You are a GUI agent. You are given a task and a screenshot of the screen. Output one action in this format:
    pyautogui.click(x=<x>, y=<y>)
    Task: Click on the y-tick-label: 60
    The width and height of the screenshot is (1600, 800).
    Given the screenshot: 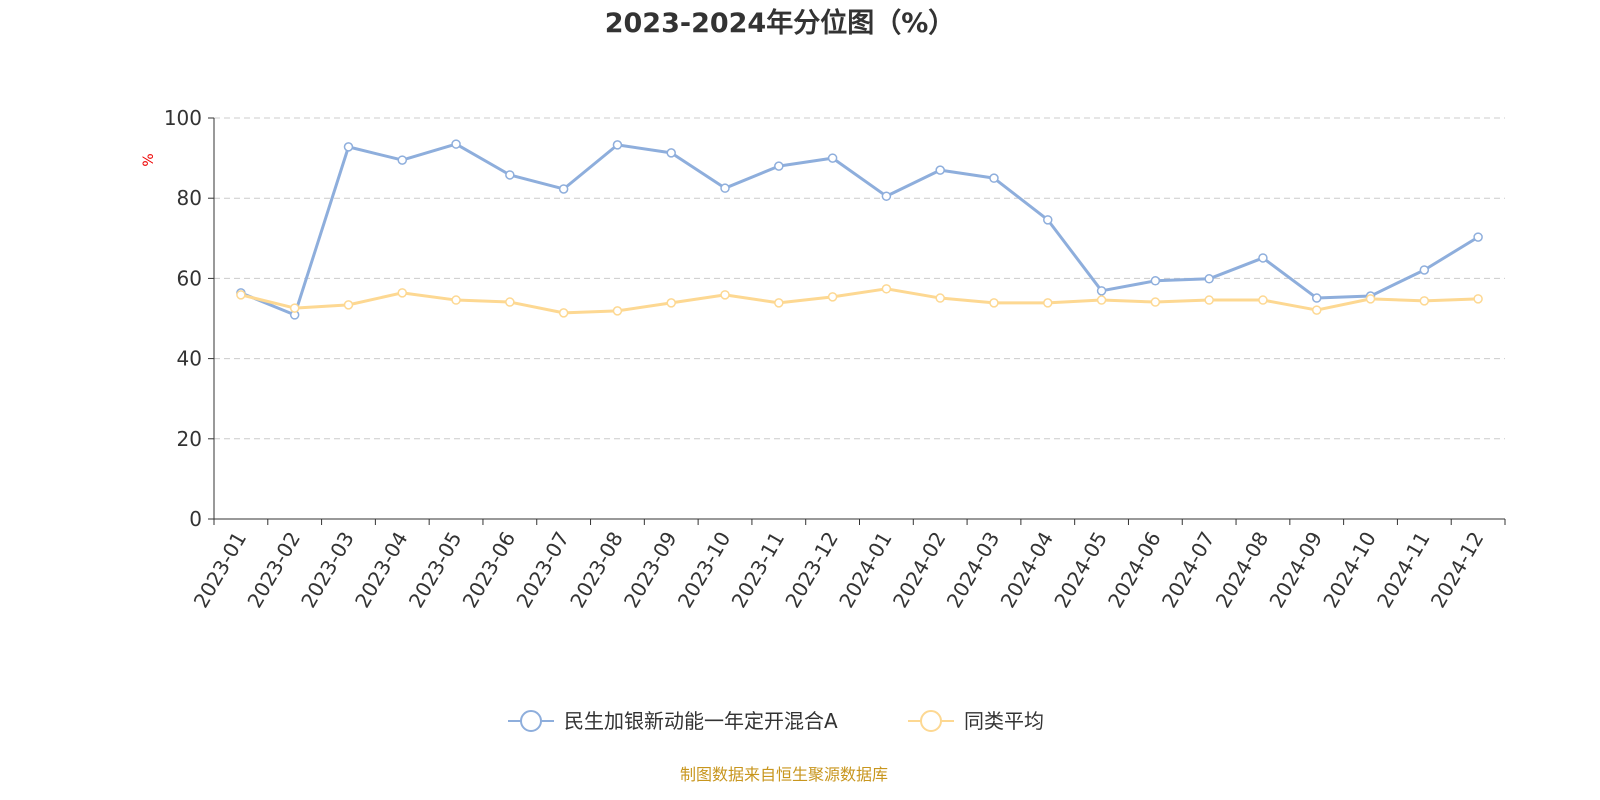 What is the action you would take?
    pyautogui.click(x=189, y=278)
    